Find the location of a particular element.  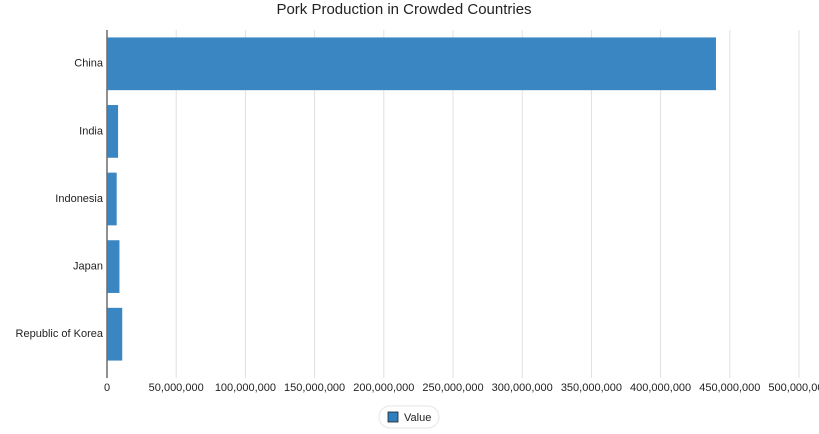

x-tick-label: 50,000,000 is located at coordinates (176, 388).